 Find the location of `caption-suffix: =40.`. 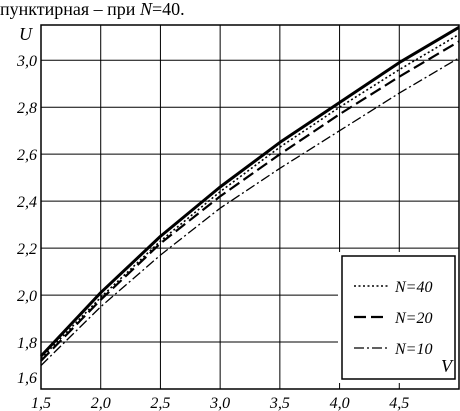

caption-suffix: =40. is located at coordinates (168, 9).